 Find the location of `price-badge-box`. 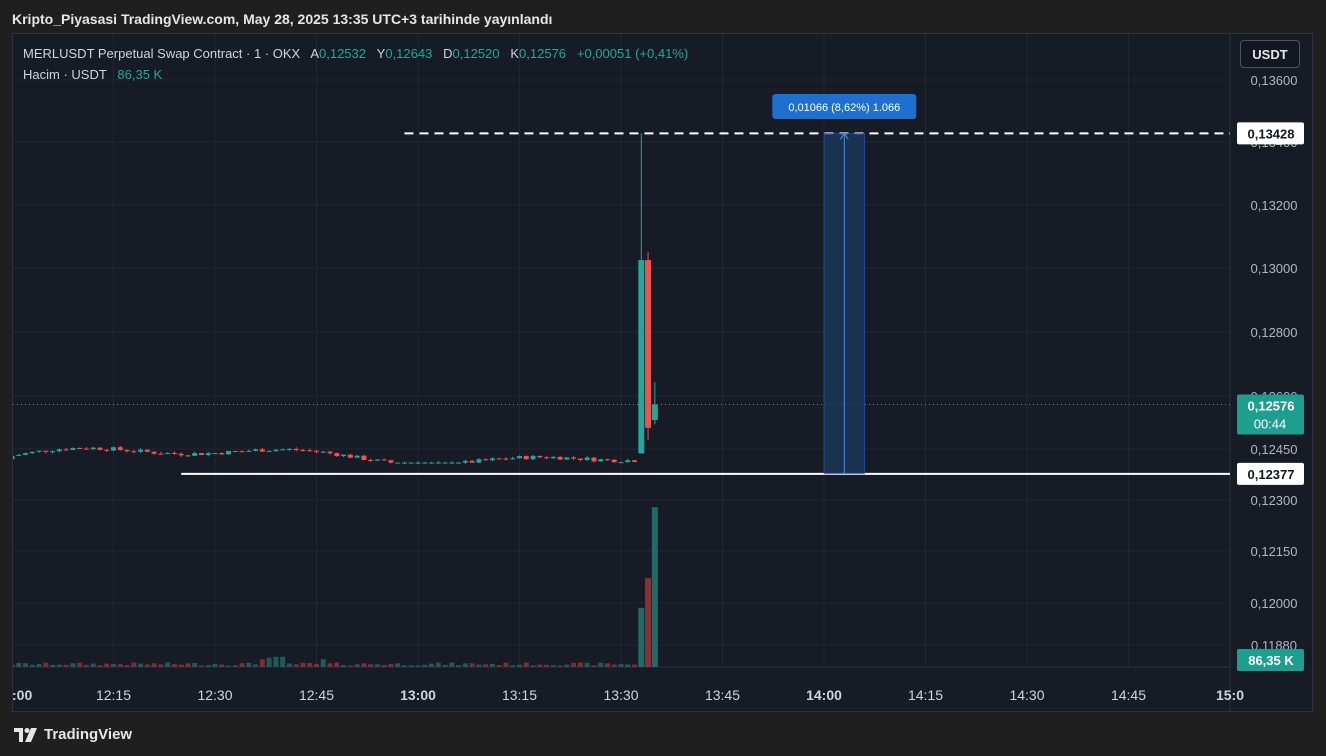

price-badge-box is located at coordinates (1270, 660).